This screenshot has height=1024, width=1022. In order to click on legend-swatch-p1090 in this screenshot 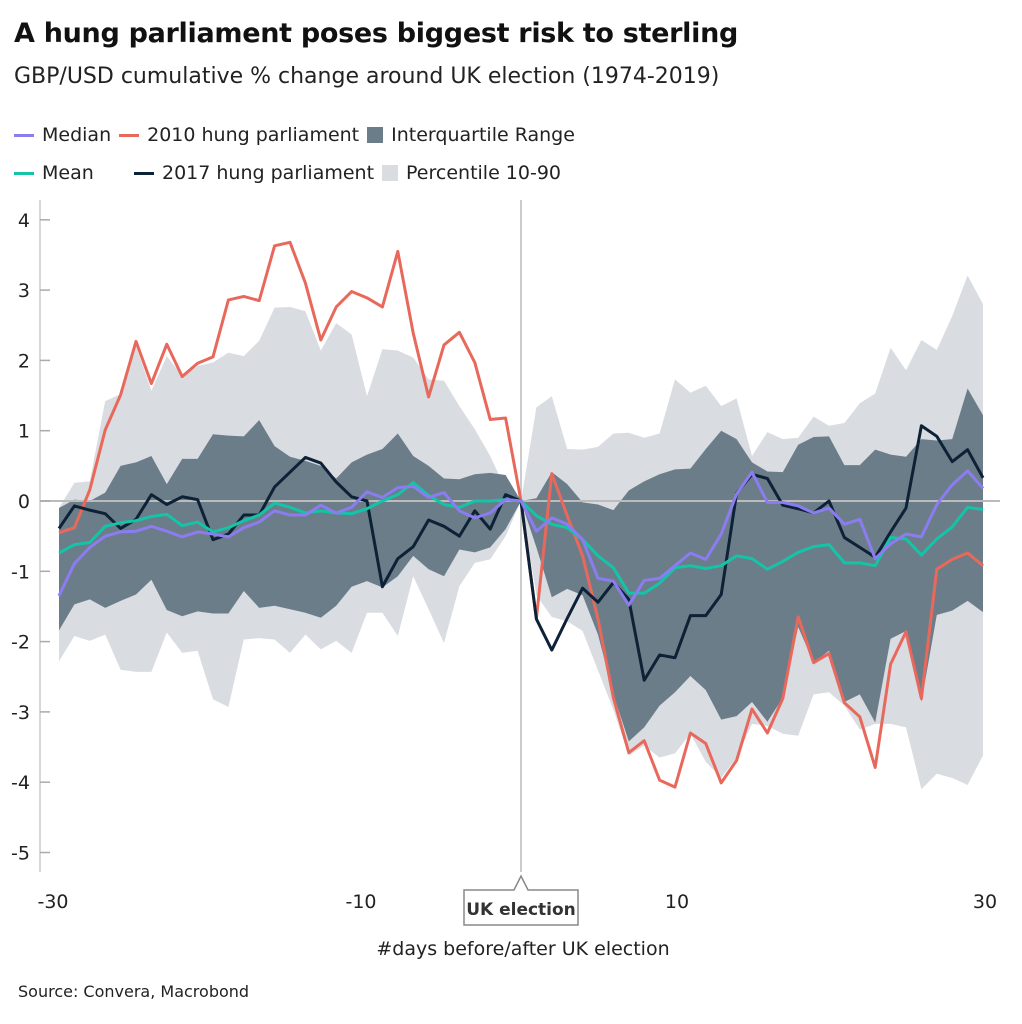, I will do `click(390, 173)`.